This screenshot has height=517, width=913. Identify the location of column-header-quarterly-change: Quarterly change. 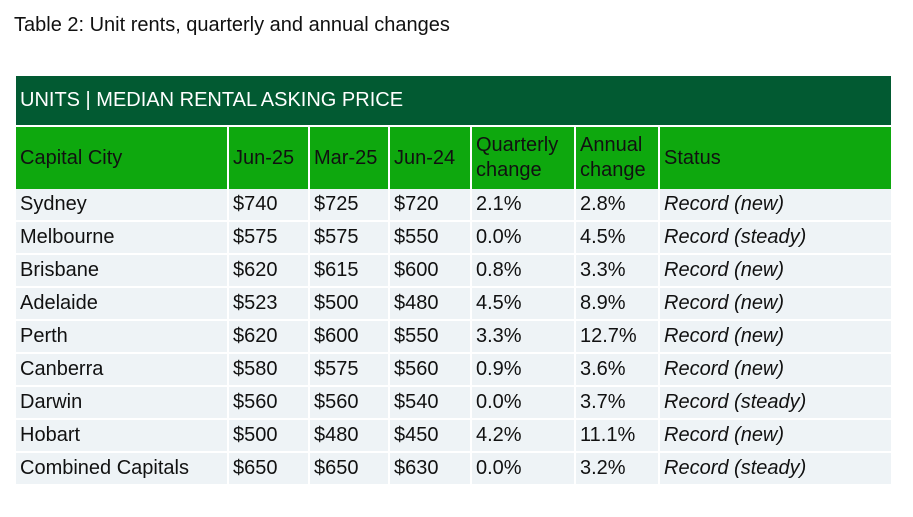
(524, 158).